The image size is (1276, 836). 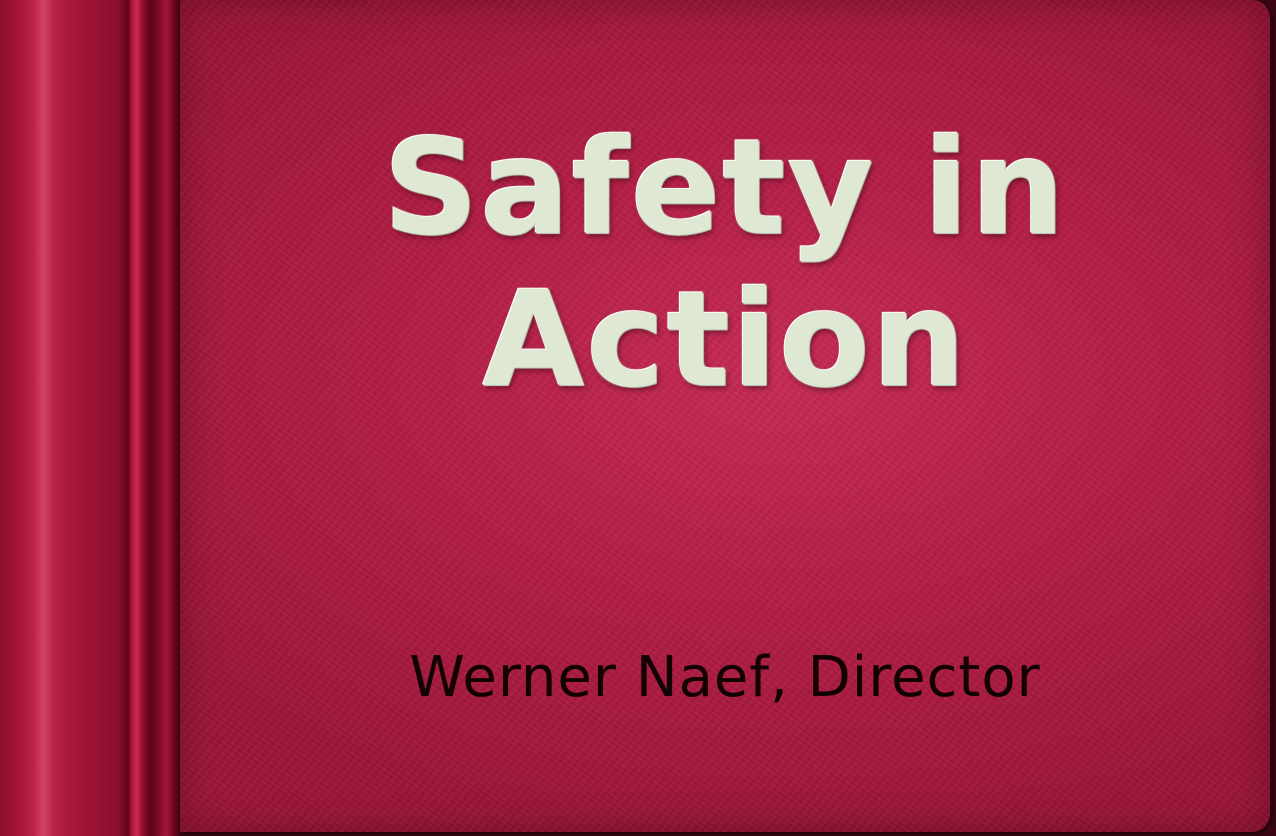 I want to click on title-line-2: Action, so click(x=725, y=340).